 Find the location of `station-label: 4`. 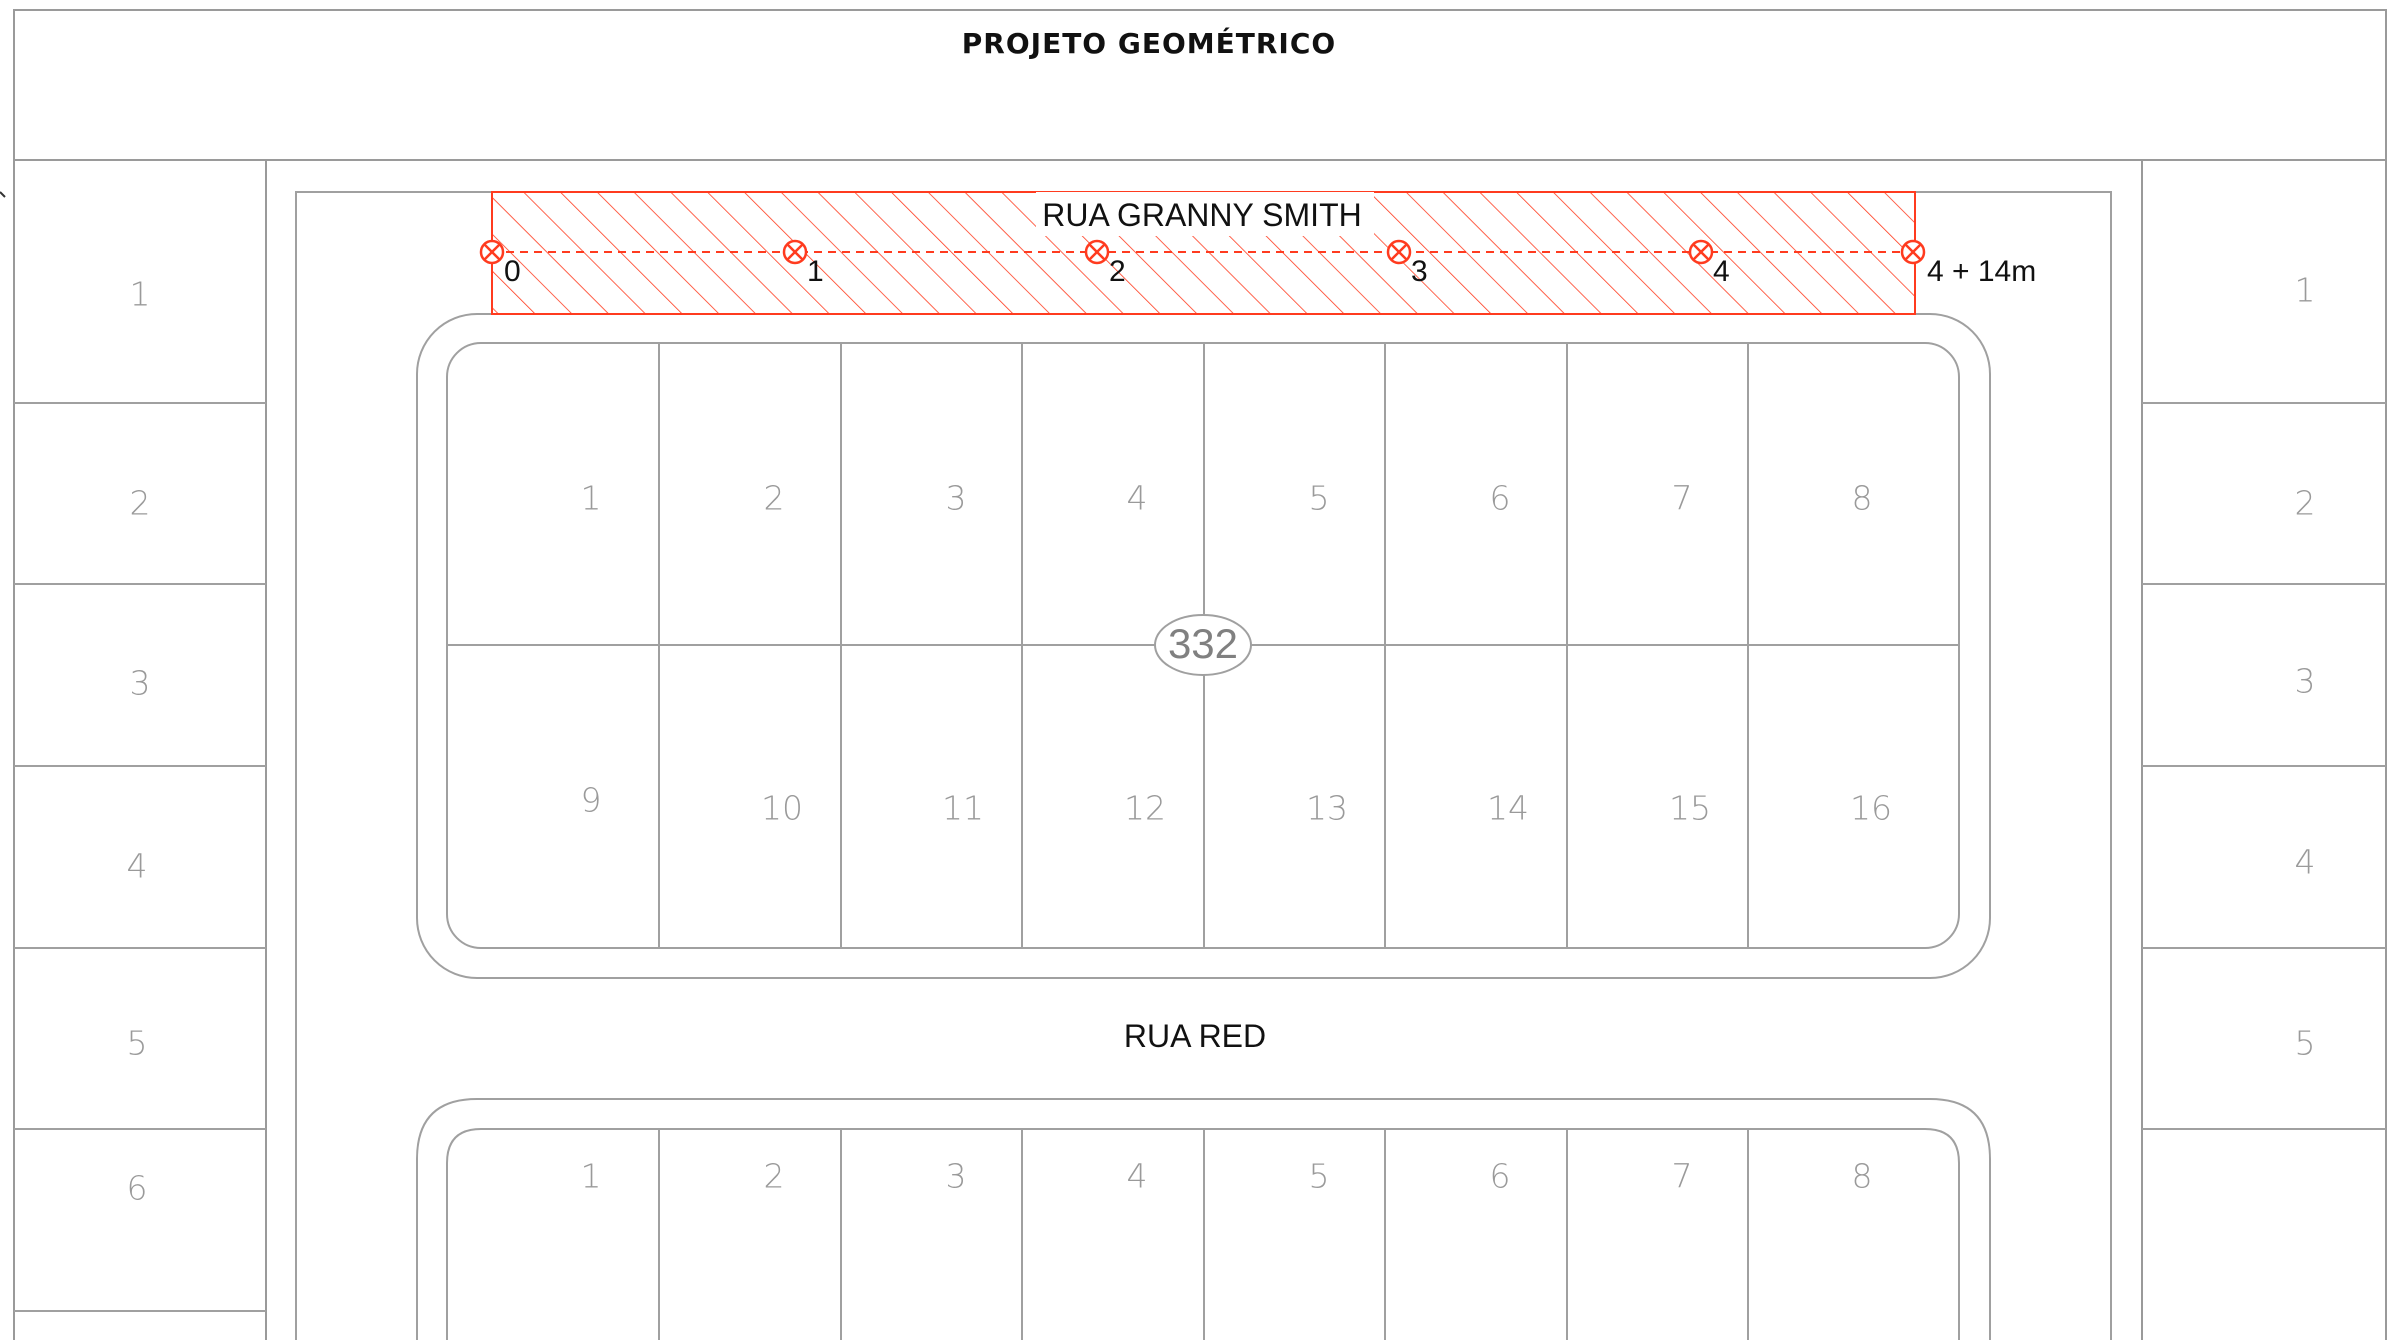

station-label: 4 is located at coordinates (1721, 271).